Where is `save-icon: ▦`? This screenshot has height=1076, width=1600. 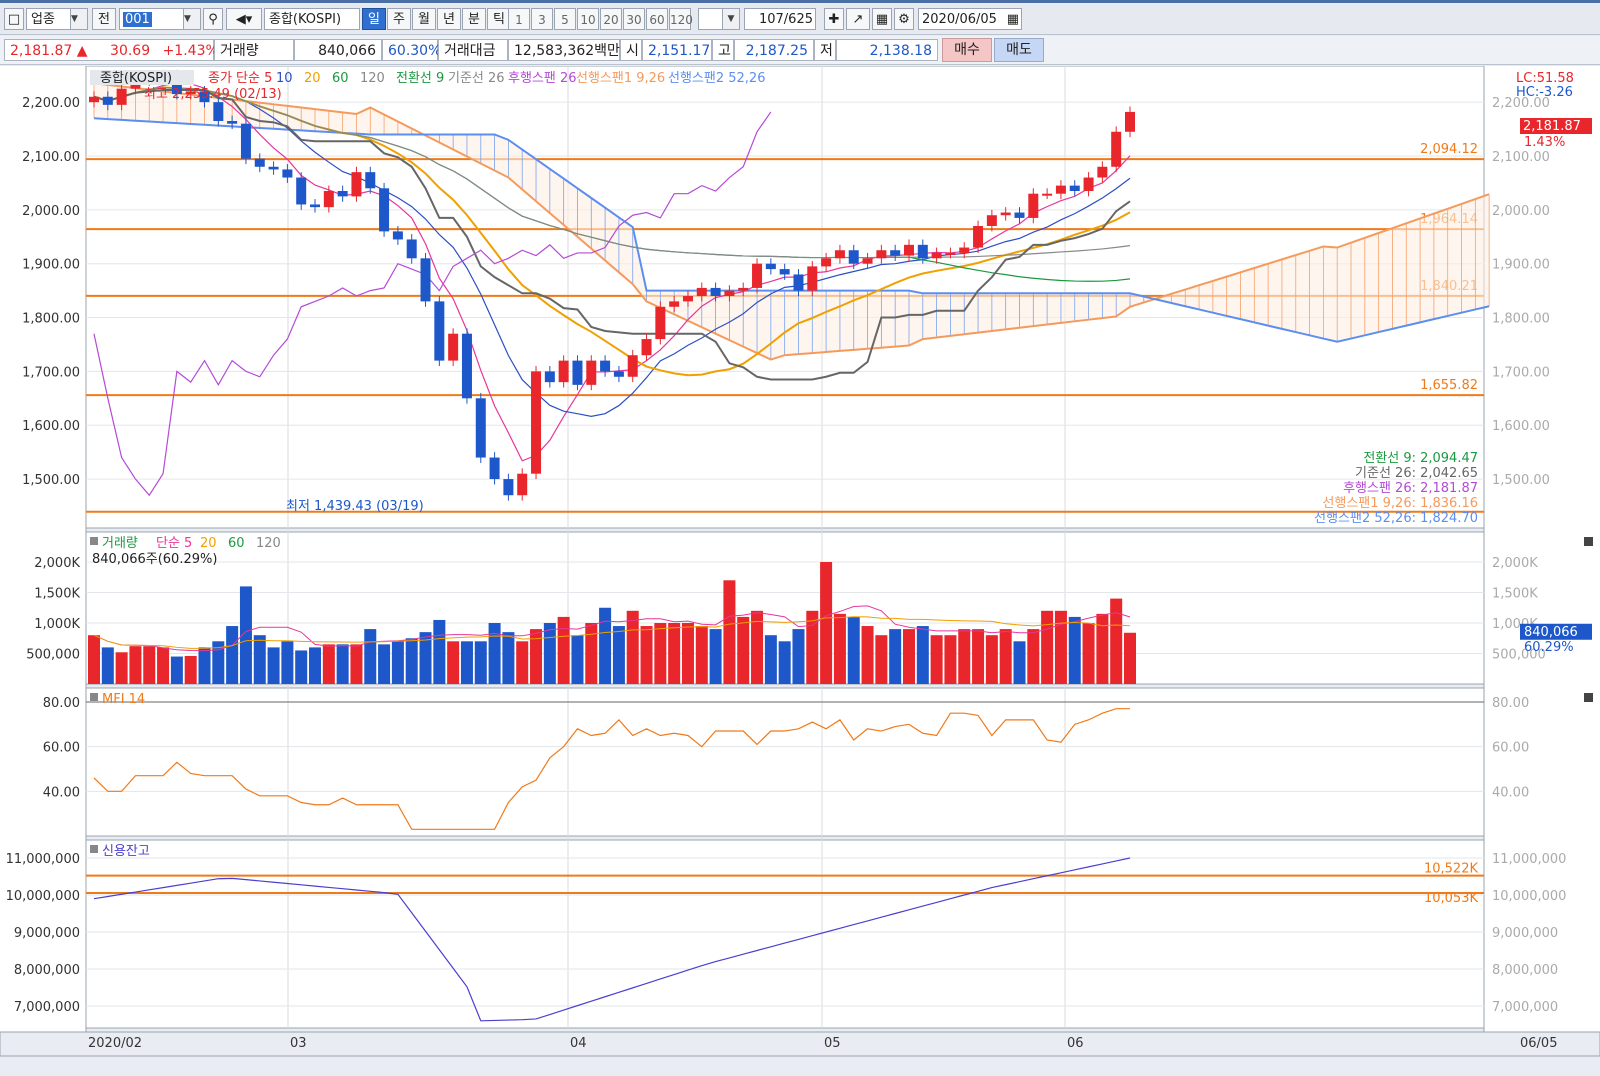 save-icon: ▦ is located at coordinates (882, 19).